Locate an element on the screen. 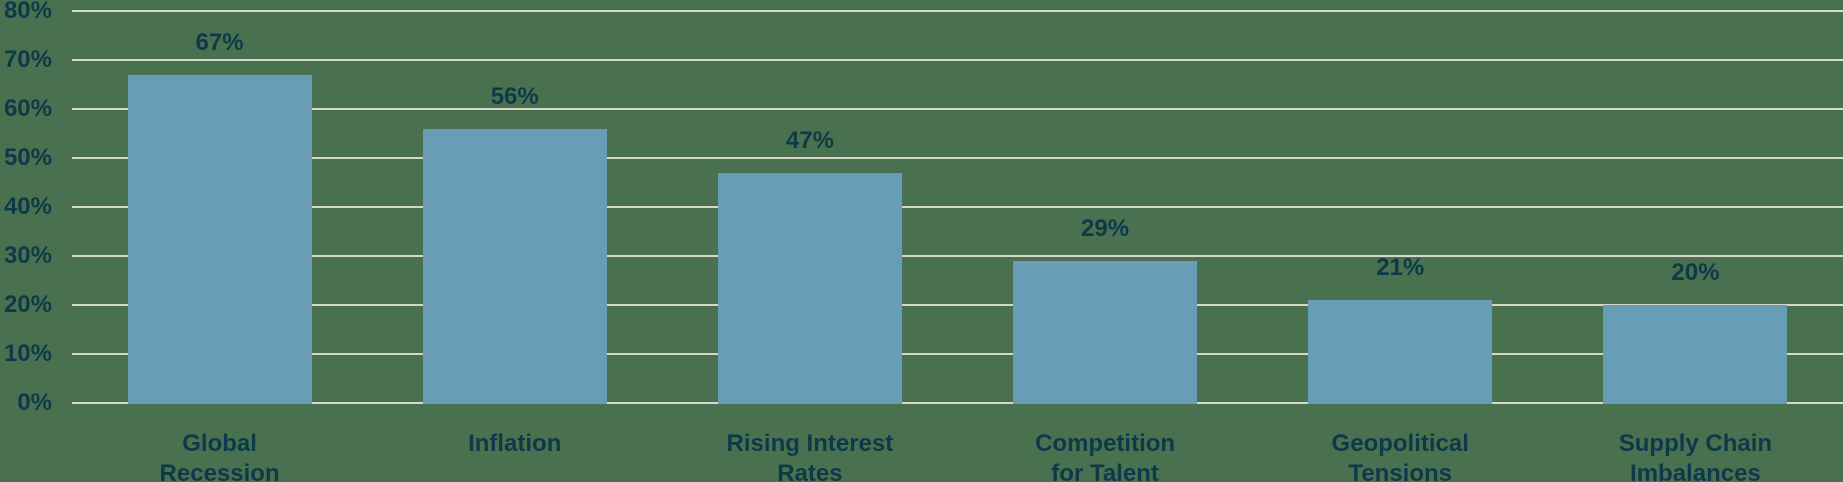 The image size is (1843, 482). category-label-line: Supply Chain is located at coordinates (1695, 443).